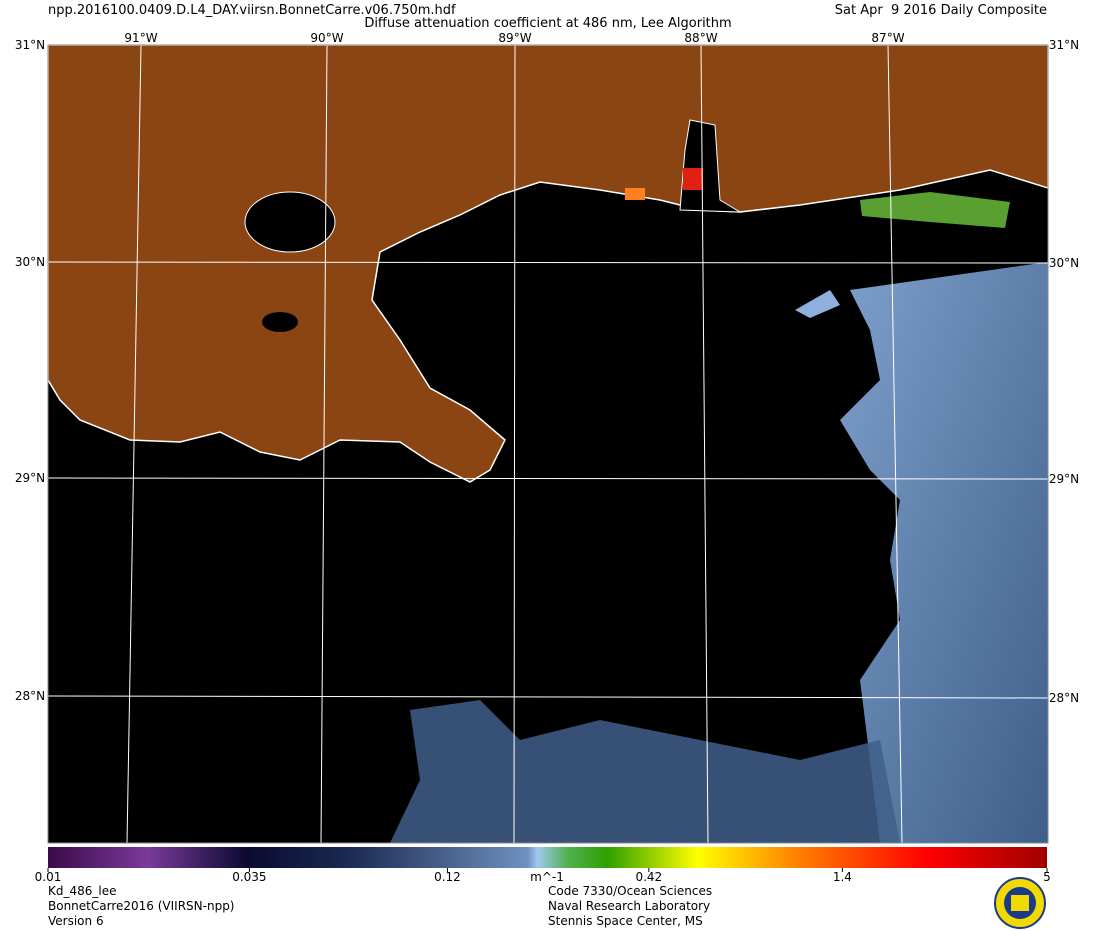 The image size is (1096, 931). What do you see at coordinates (140, 38) in the screenshot?
I see `longitude-label: 91°W` at bounding box center [140, 38].